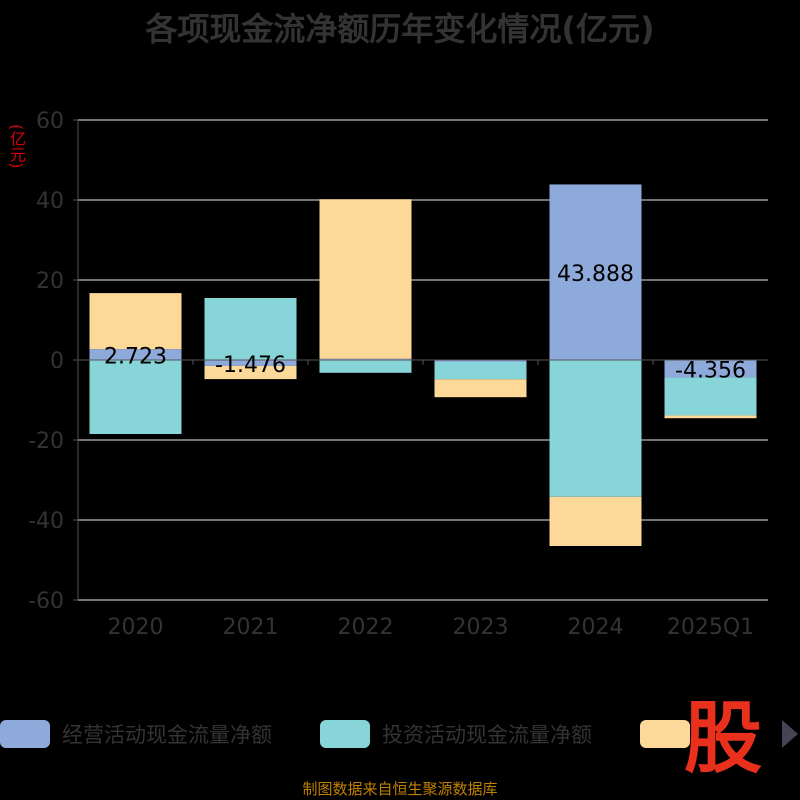 The width and height of the screenshot is (800, 800). I want to click on chart-title: 各项现金流净额历年变化情况(亿元), so click(400, 29).